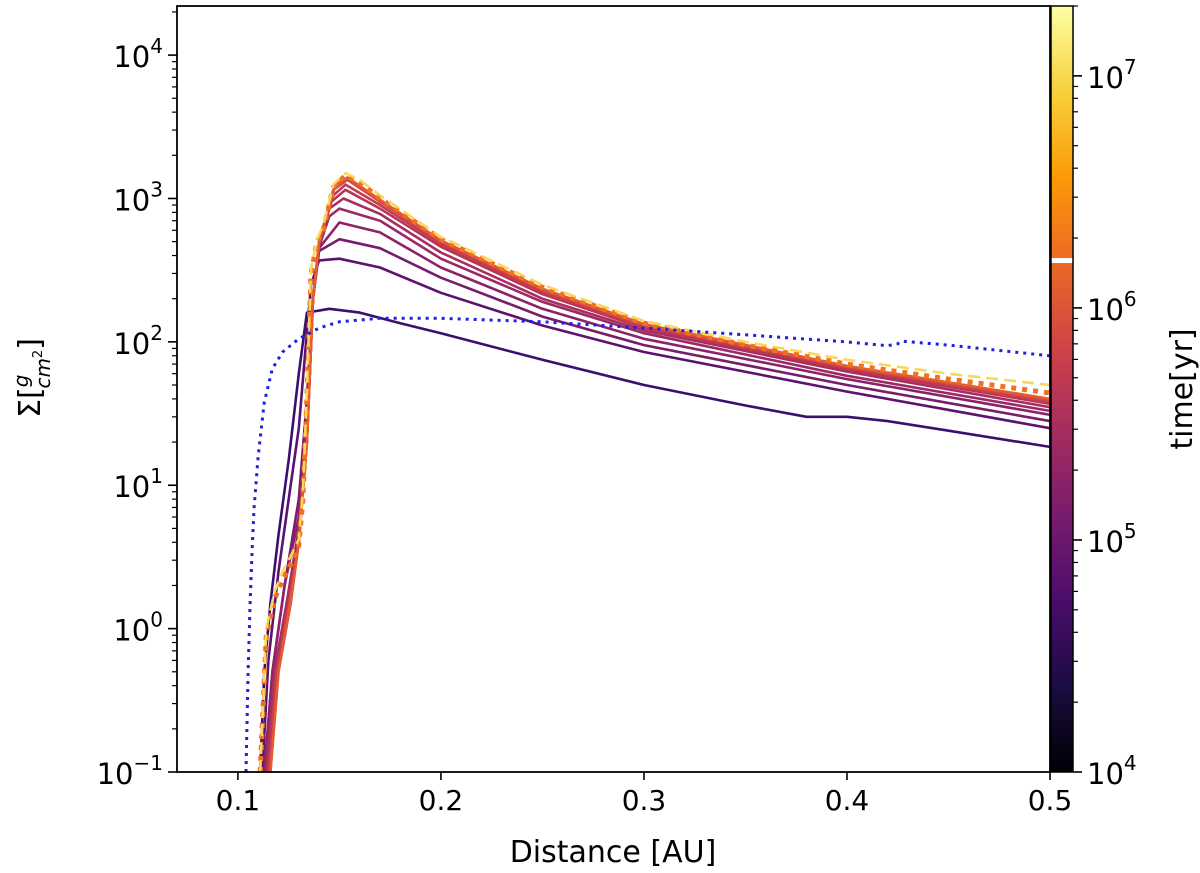  I want to click on colorbar-marker, so click(1062, 261).